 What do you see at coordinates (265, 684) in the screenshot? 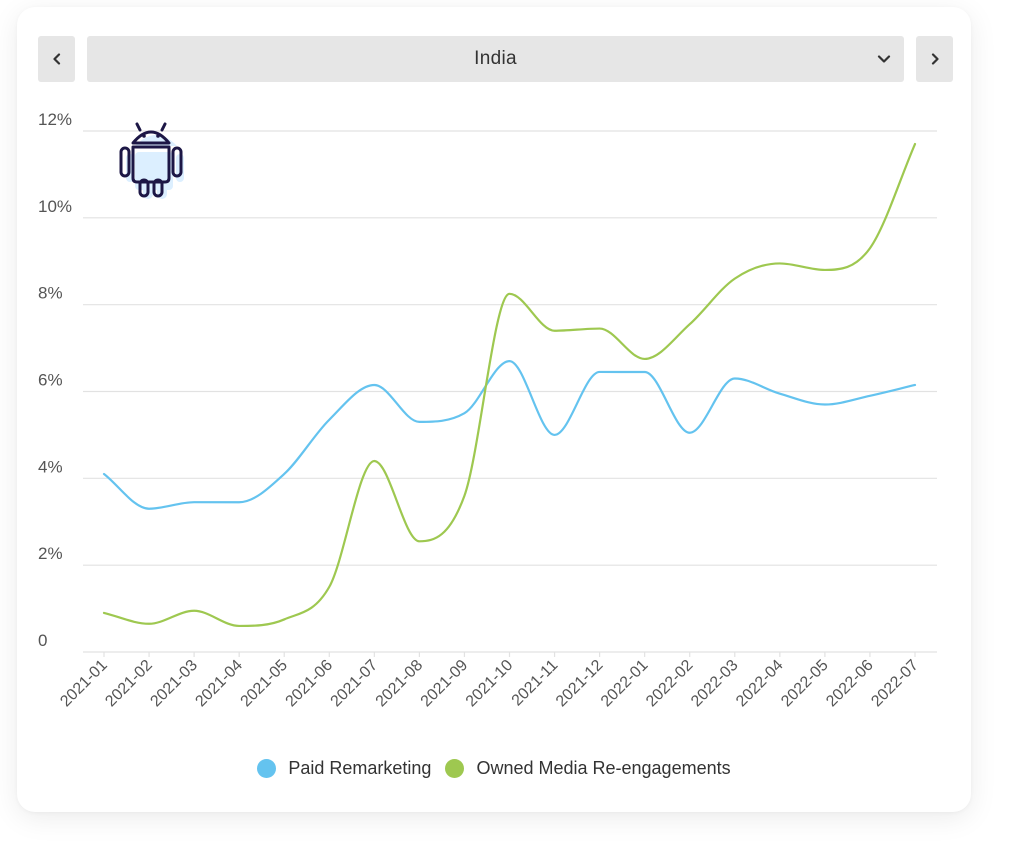
I see `x-tick-label: 2021-05` at bounding box center [265, 684].